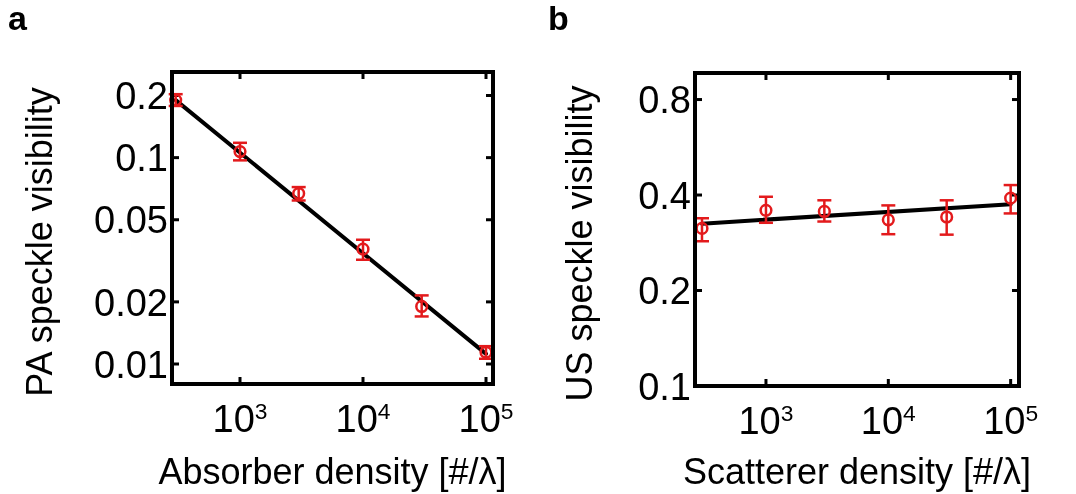 This screenshot has width=1076, height=494. What do you see at coordinates (558, 18) in the screenshot?
I see `chart-title: b` at bounding box center [558, 18].